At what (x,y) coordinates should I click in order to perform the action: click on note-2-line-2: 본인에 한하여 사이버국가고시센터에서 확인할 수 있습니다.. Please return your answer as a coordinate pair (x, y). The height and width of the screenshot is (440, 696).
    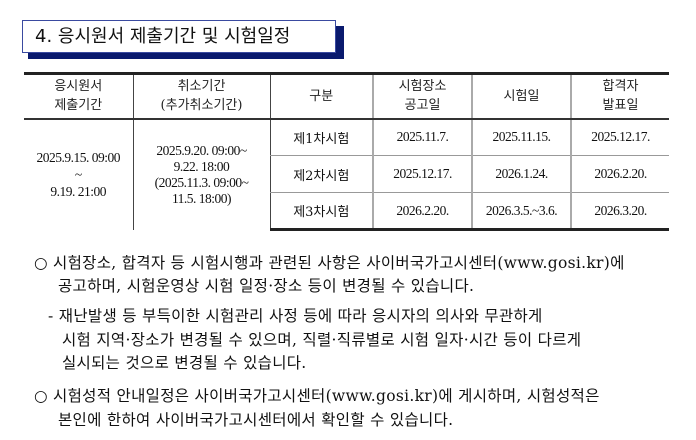
    Looking at the image, I should click on (256, 420).